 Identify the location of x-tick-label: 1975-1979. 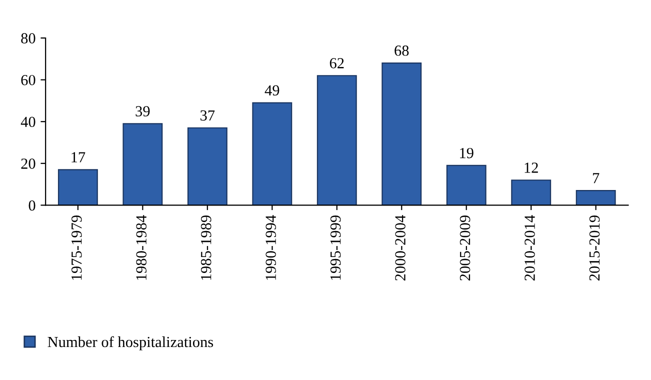
(76, 248).